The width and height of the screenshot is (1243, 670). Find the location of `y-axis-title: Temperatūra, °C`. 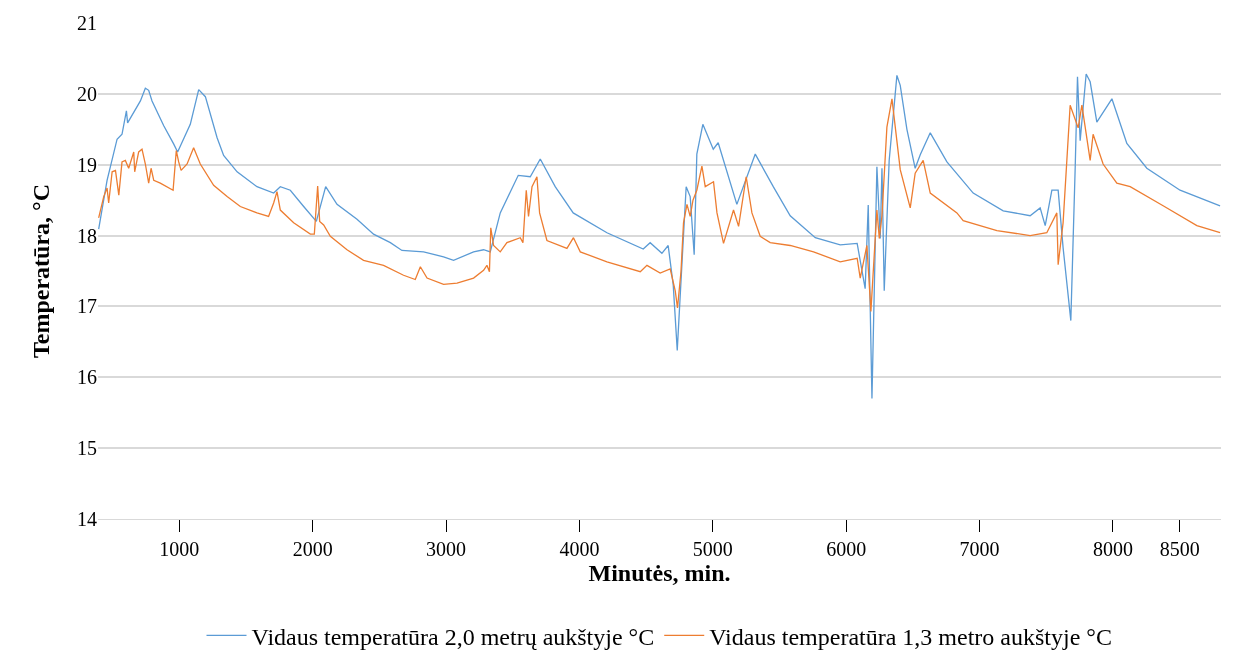

y-axis-title: Temperatūra, °C is located at coordinates (41, 271).